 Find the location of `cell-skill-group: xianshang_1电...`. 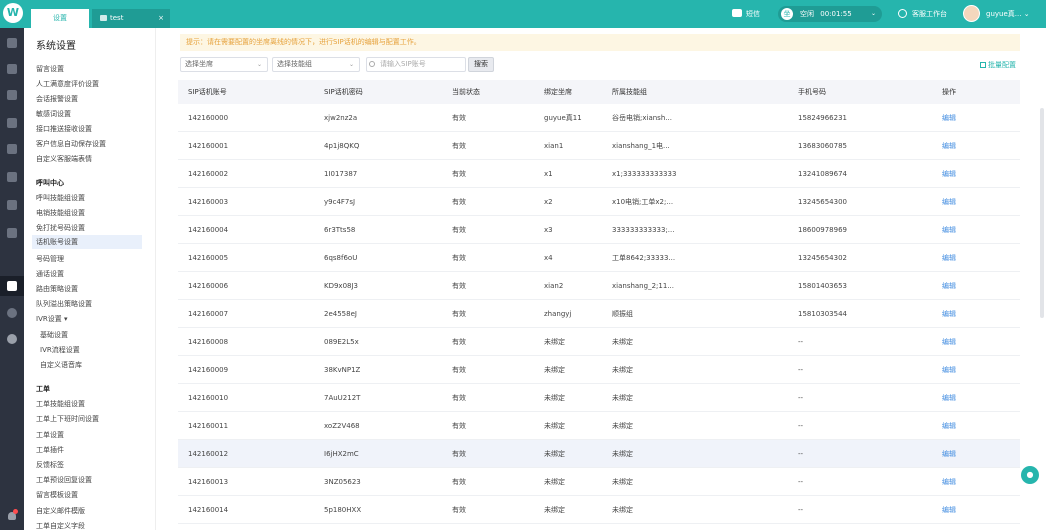

cell-skill-group: xianshang_1电... is located at coordinates (641, 146).